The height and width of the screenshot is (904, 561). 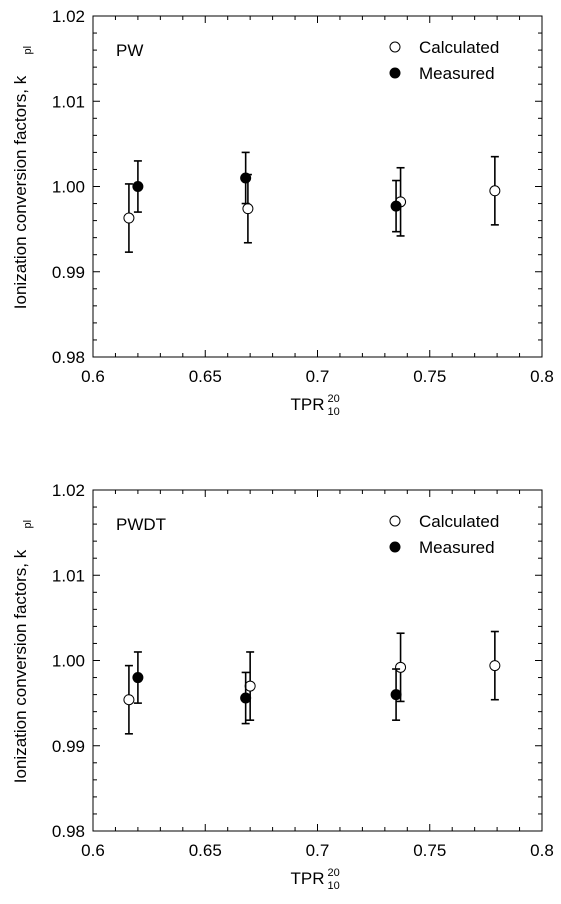 What do you see at coordinates (141, 524) in the screenshot?
I see `panel-label: PWDT` at bounding box center [141, 524].